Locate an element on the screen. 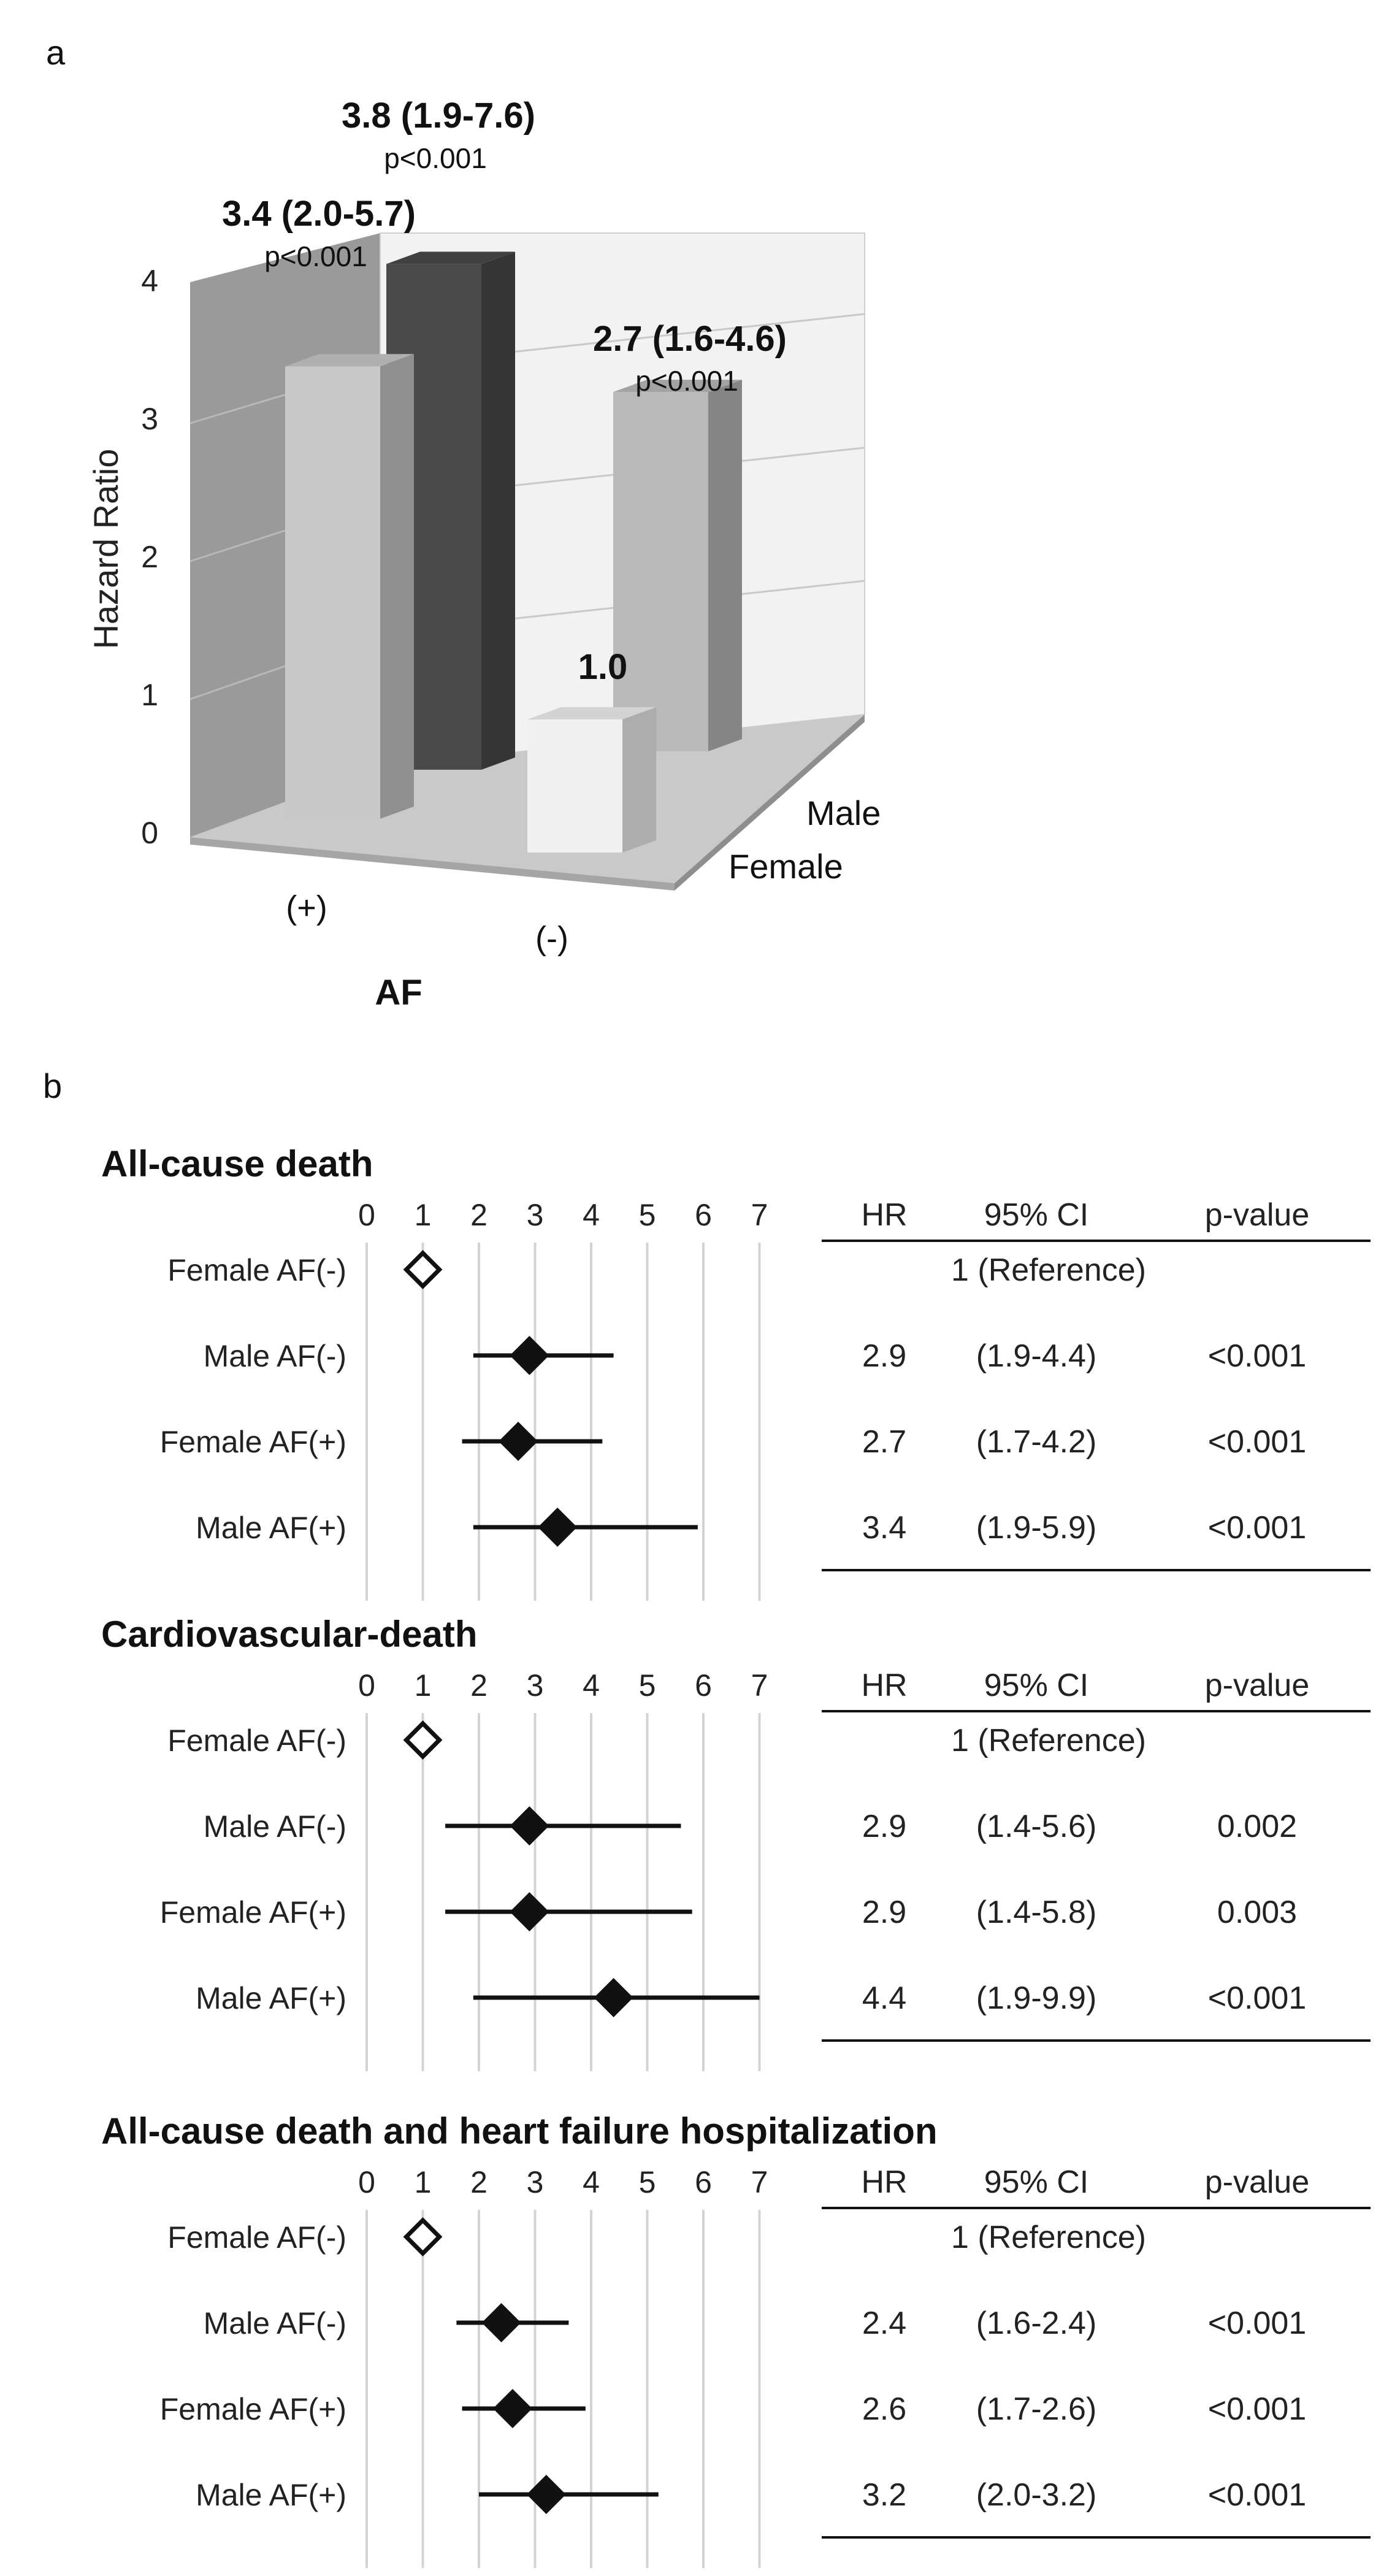  bar-pvalue-male-af-neg: p<0.001 is located at coordinates (686, 381).